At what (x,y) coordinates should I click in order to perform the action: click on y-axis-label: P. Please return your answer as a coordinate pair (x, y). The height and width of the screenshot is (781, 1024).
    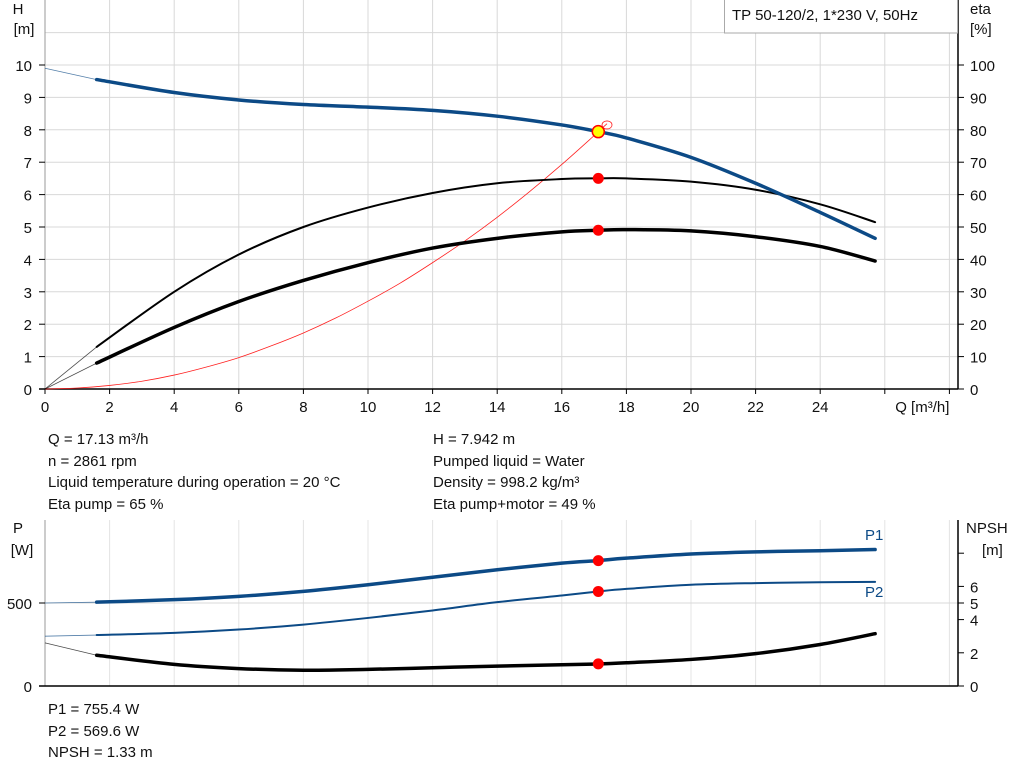
    Looking at the image, I should click on (18, 528).